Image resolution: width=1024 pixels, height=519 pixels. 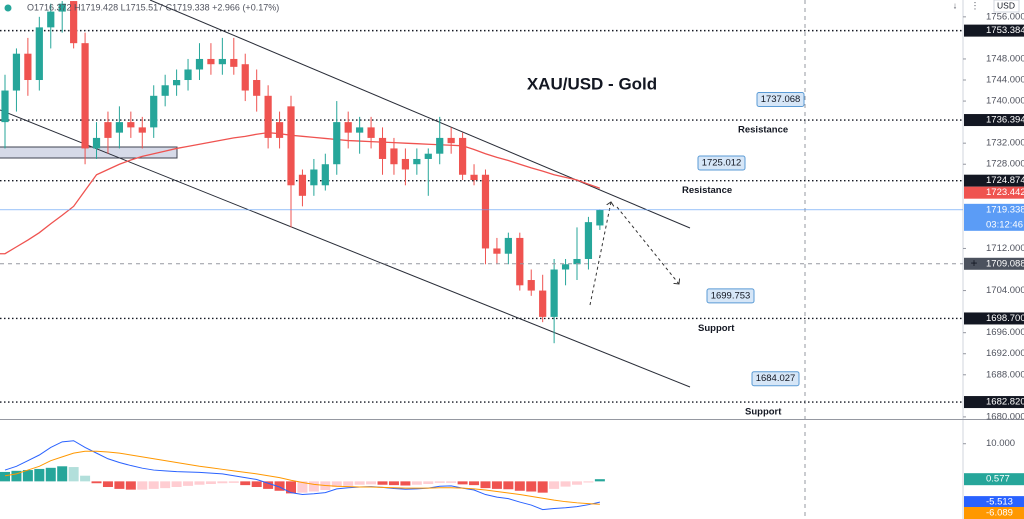 I want to click on moving-average, so click(x=300, y=193).